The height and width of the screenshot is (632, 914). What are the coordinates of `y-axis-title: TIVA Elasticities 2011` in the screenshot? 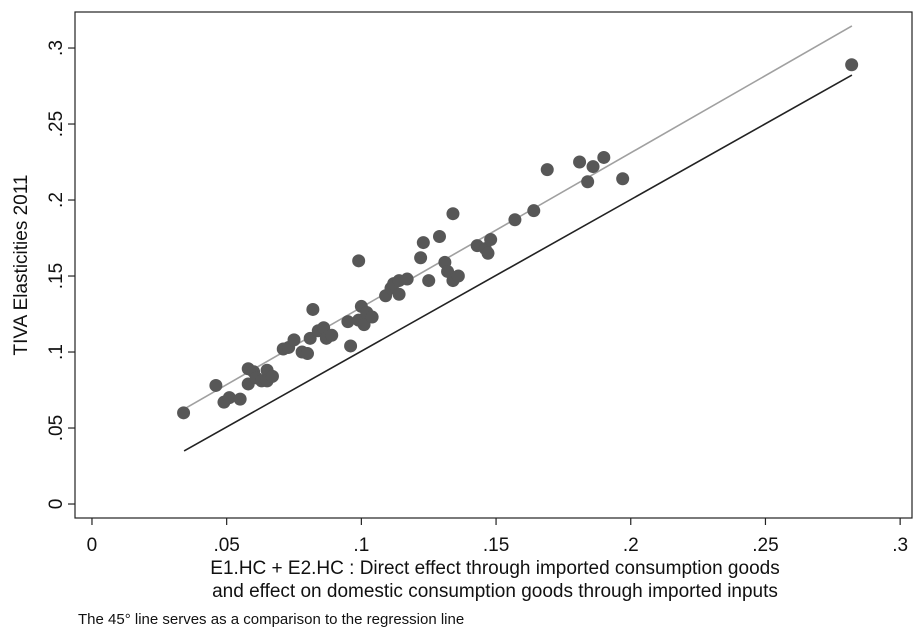 It's located at (21, 265).